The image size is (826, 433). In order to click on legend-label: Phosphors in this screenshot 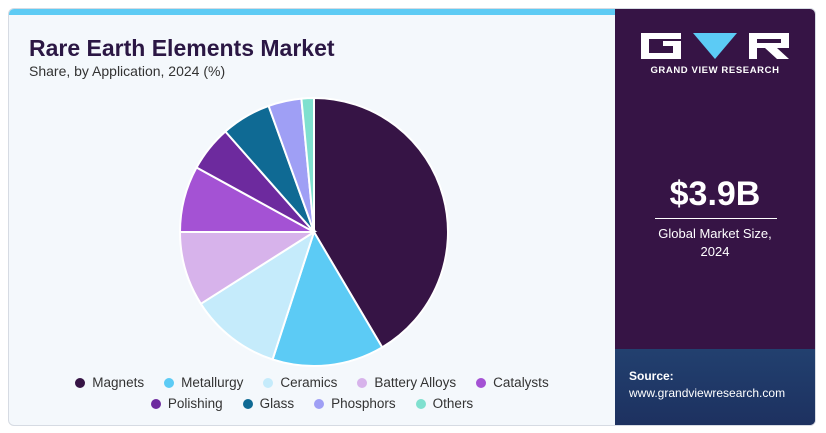, I will do `click(363, 403)`.